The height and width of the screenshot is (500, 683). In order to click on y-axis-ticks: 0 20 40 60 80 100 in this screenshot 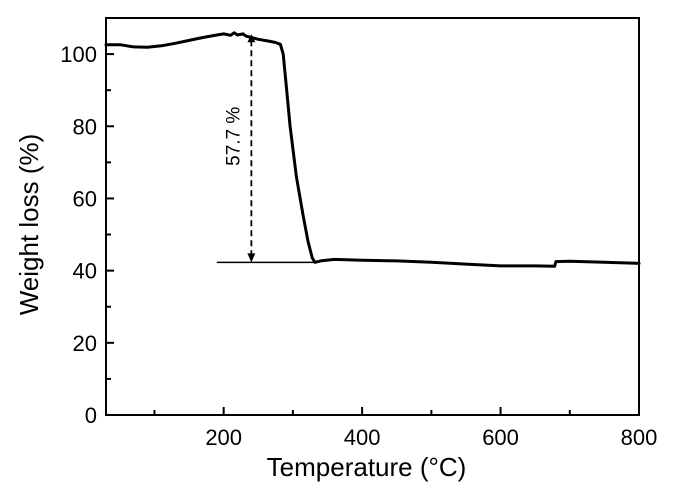, I will do `click(87, 235)`.